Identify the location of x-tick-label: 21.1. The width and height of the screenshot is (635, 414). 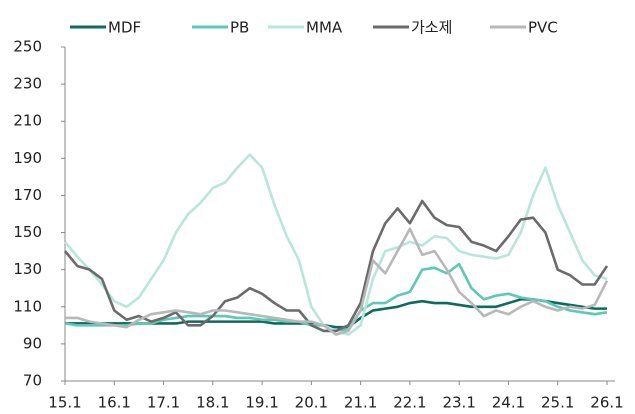
(360, 403).